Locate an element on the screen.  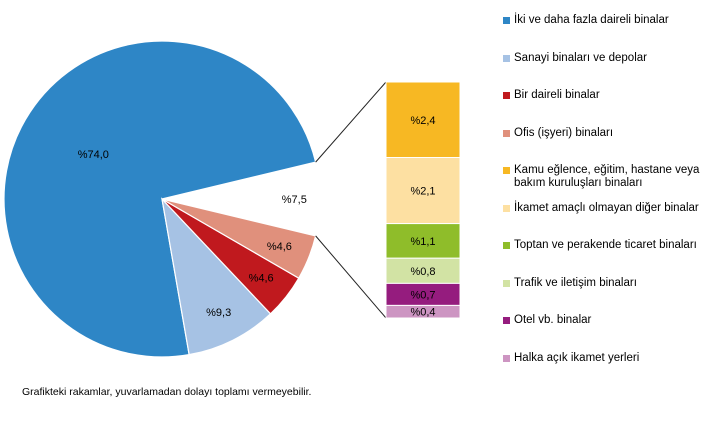
bar-segment-label: %1,1 is located at coordinates (422, 242).